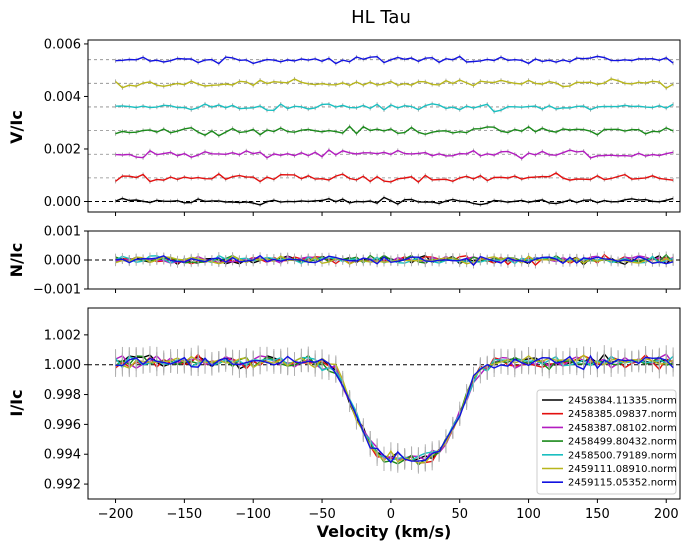  Describe the element at coordinates (62, 365) in the screenshot. I see `y-tick-label: 1.000` at that location.